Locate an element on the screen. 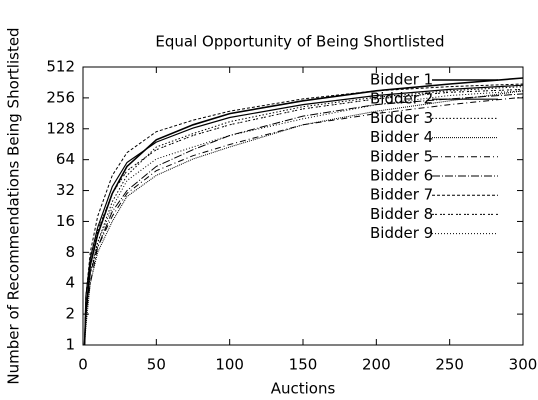  chart-title: Equal Opportunity of Being Shortlisted is located at coordinates (299, 42).